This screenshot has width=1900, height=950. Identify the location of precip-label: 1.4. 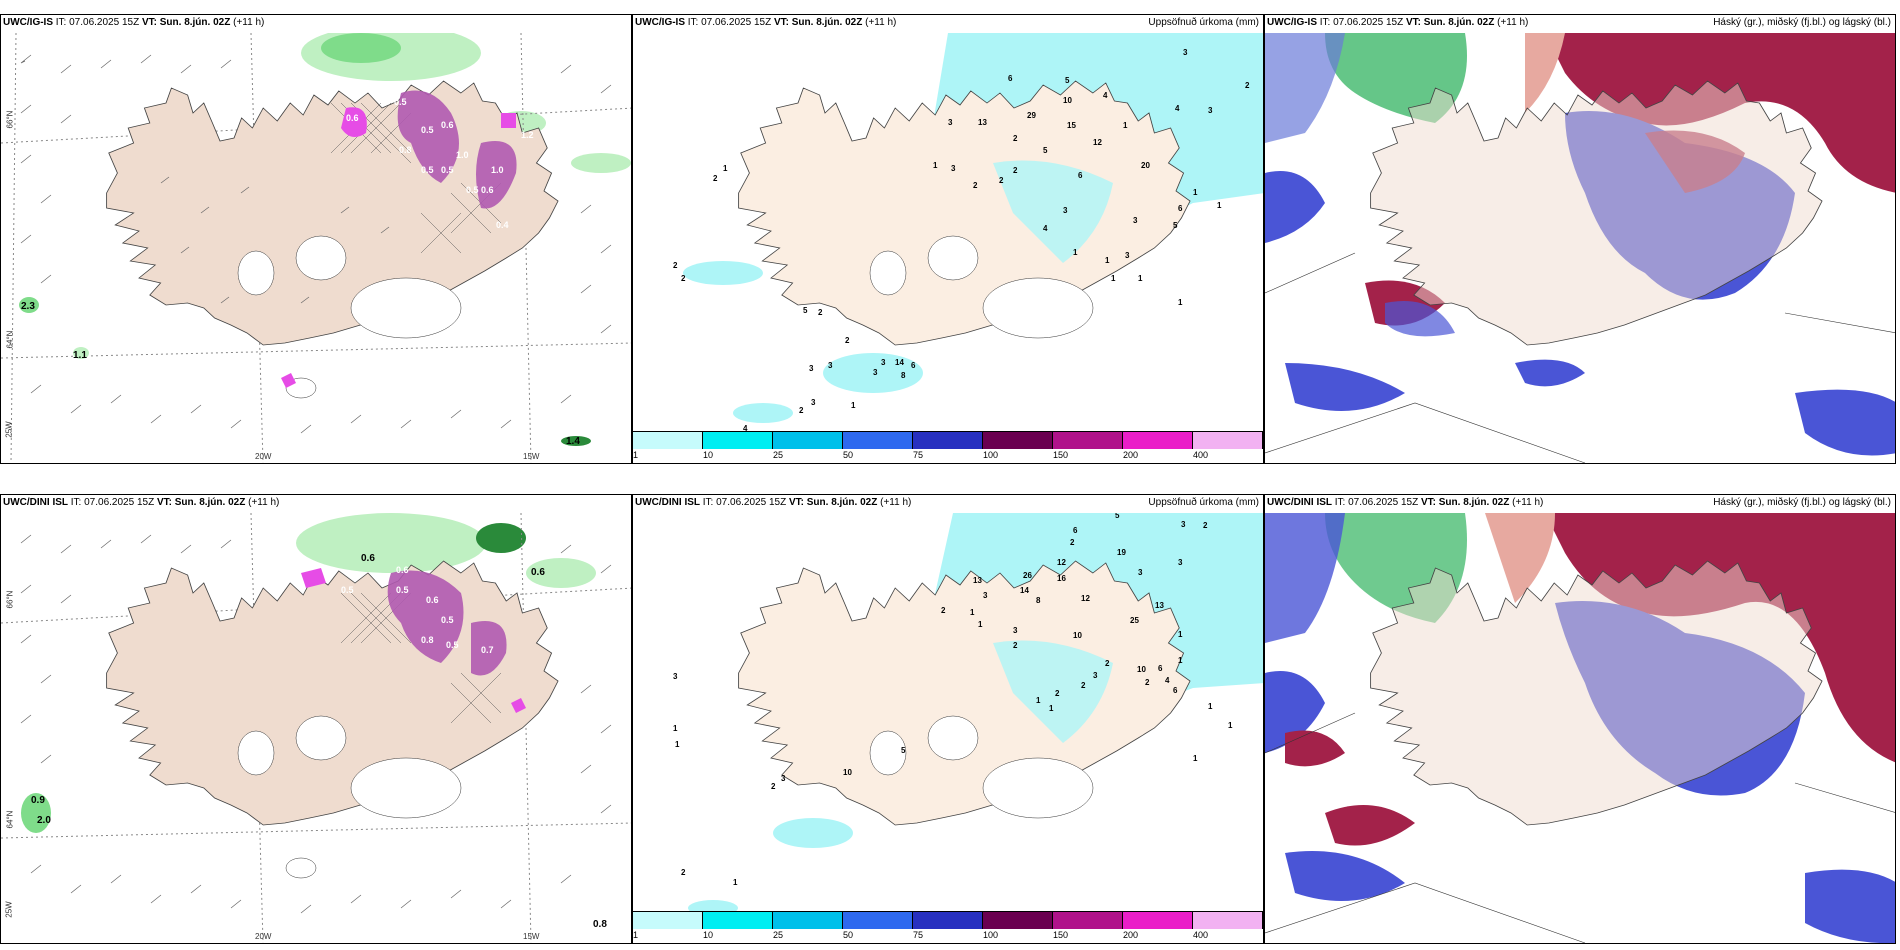
(573, 441).